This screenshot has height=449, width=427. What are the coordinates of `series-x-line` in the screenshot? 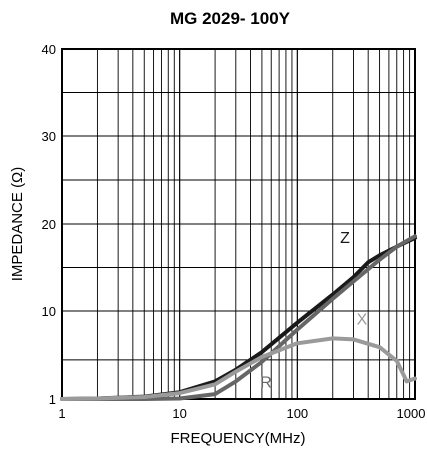 It's located at (238, 368).